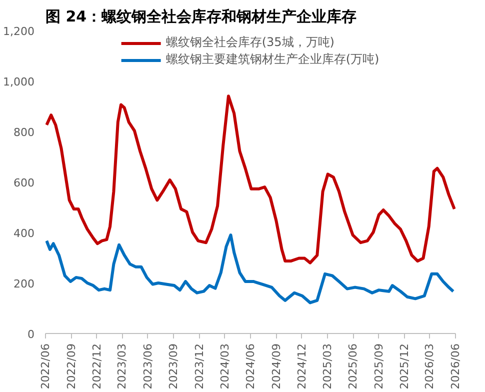 The image size is (485, 392). Describe the element at coordinates (45, 366) in the screenshot. I see `x-tick-label: 2022/06` at that location.